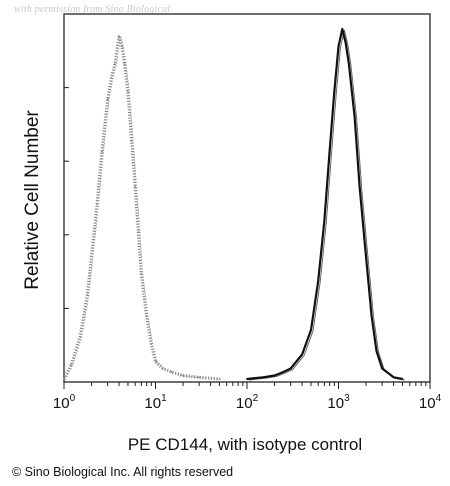 The width and height of the screenshot is (450, 486). What do you see at coordinates (66, 198) in the screenshot?
I see `y-axis-ticks` at bounding box center [66, 198].